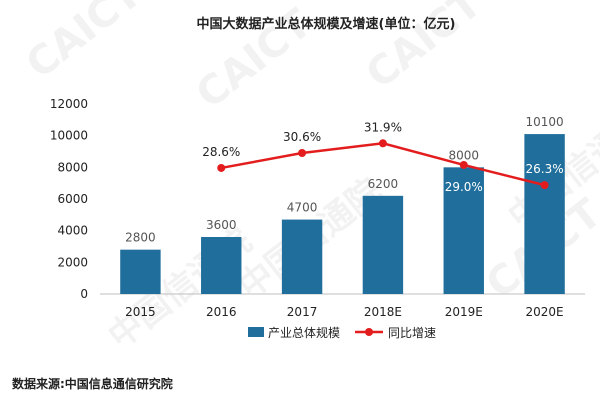  Describe the element at coordinates (140, 312) in the screenshot. I see `x-tick-label: 2015` at that location.